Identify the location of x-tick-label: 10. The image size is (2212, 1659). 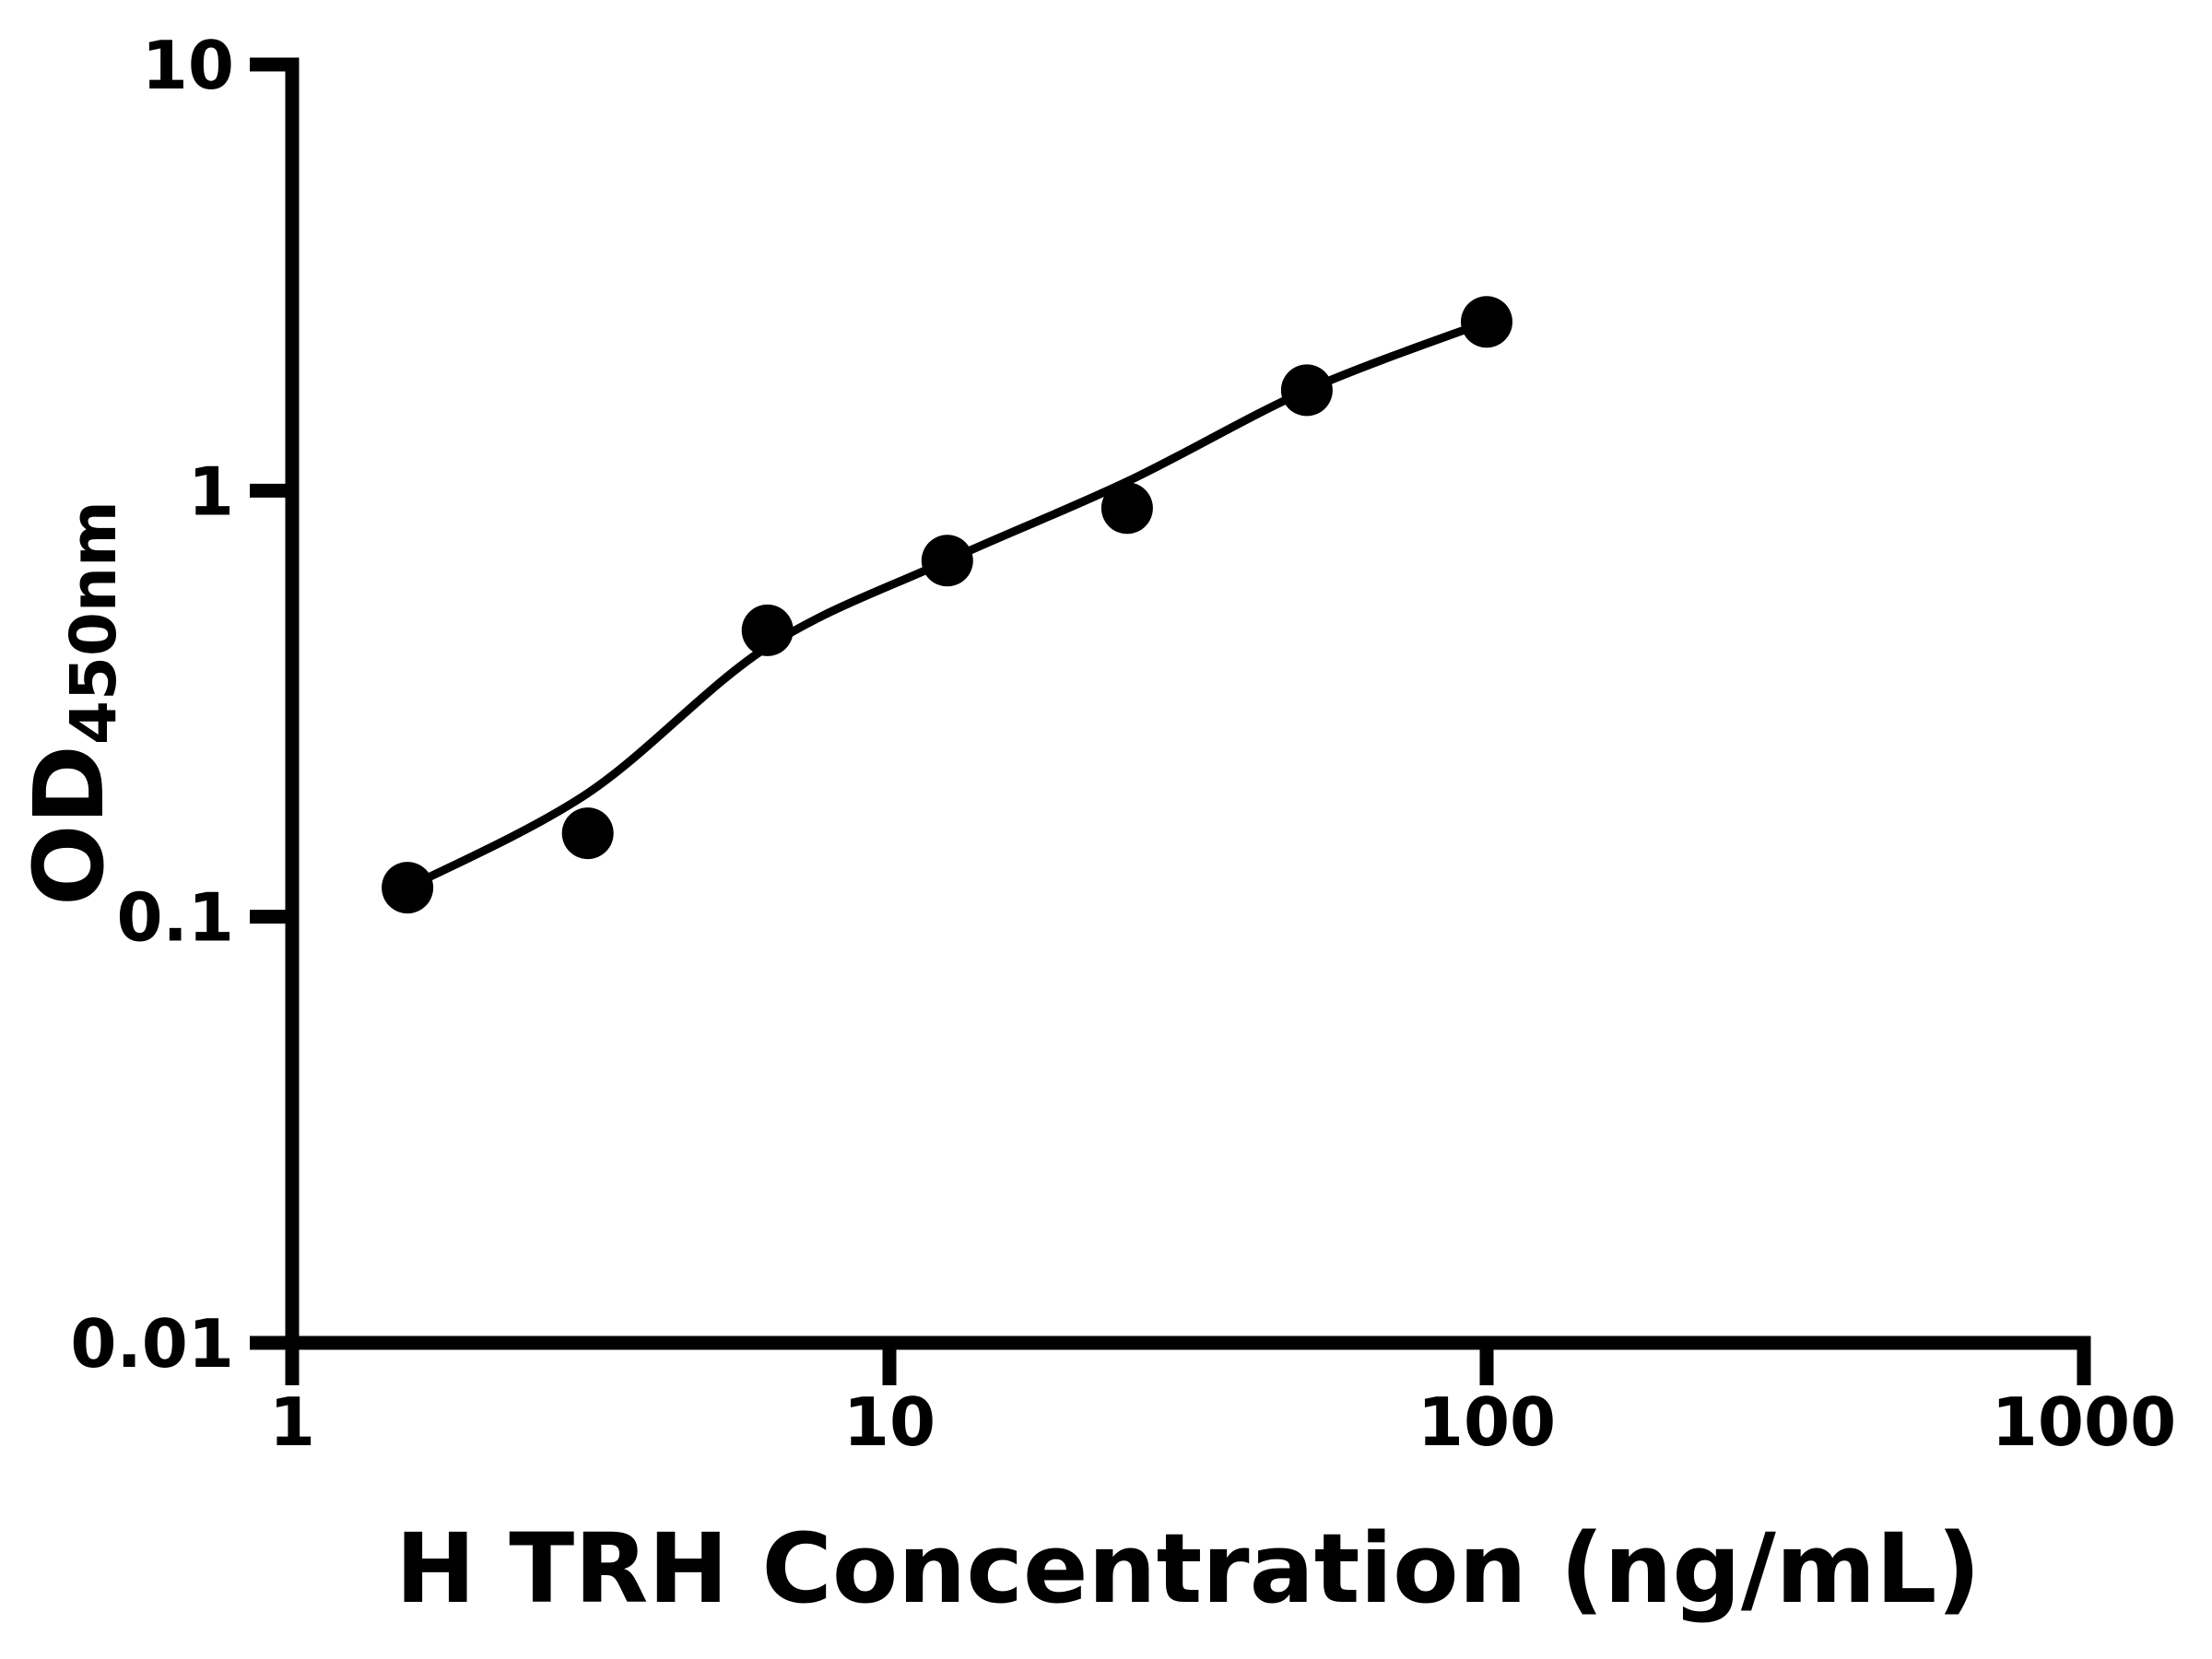
(889, 1422).